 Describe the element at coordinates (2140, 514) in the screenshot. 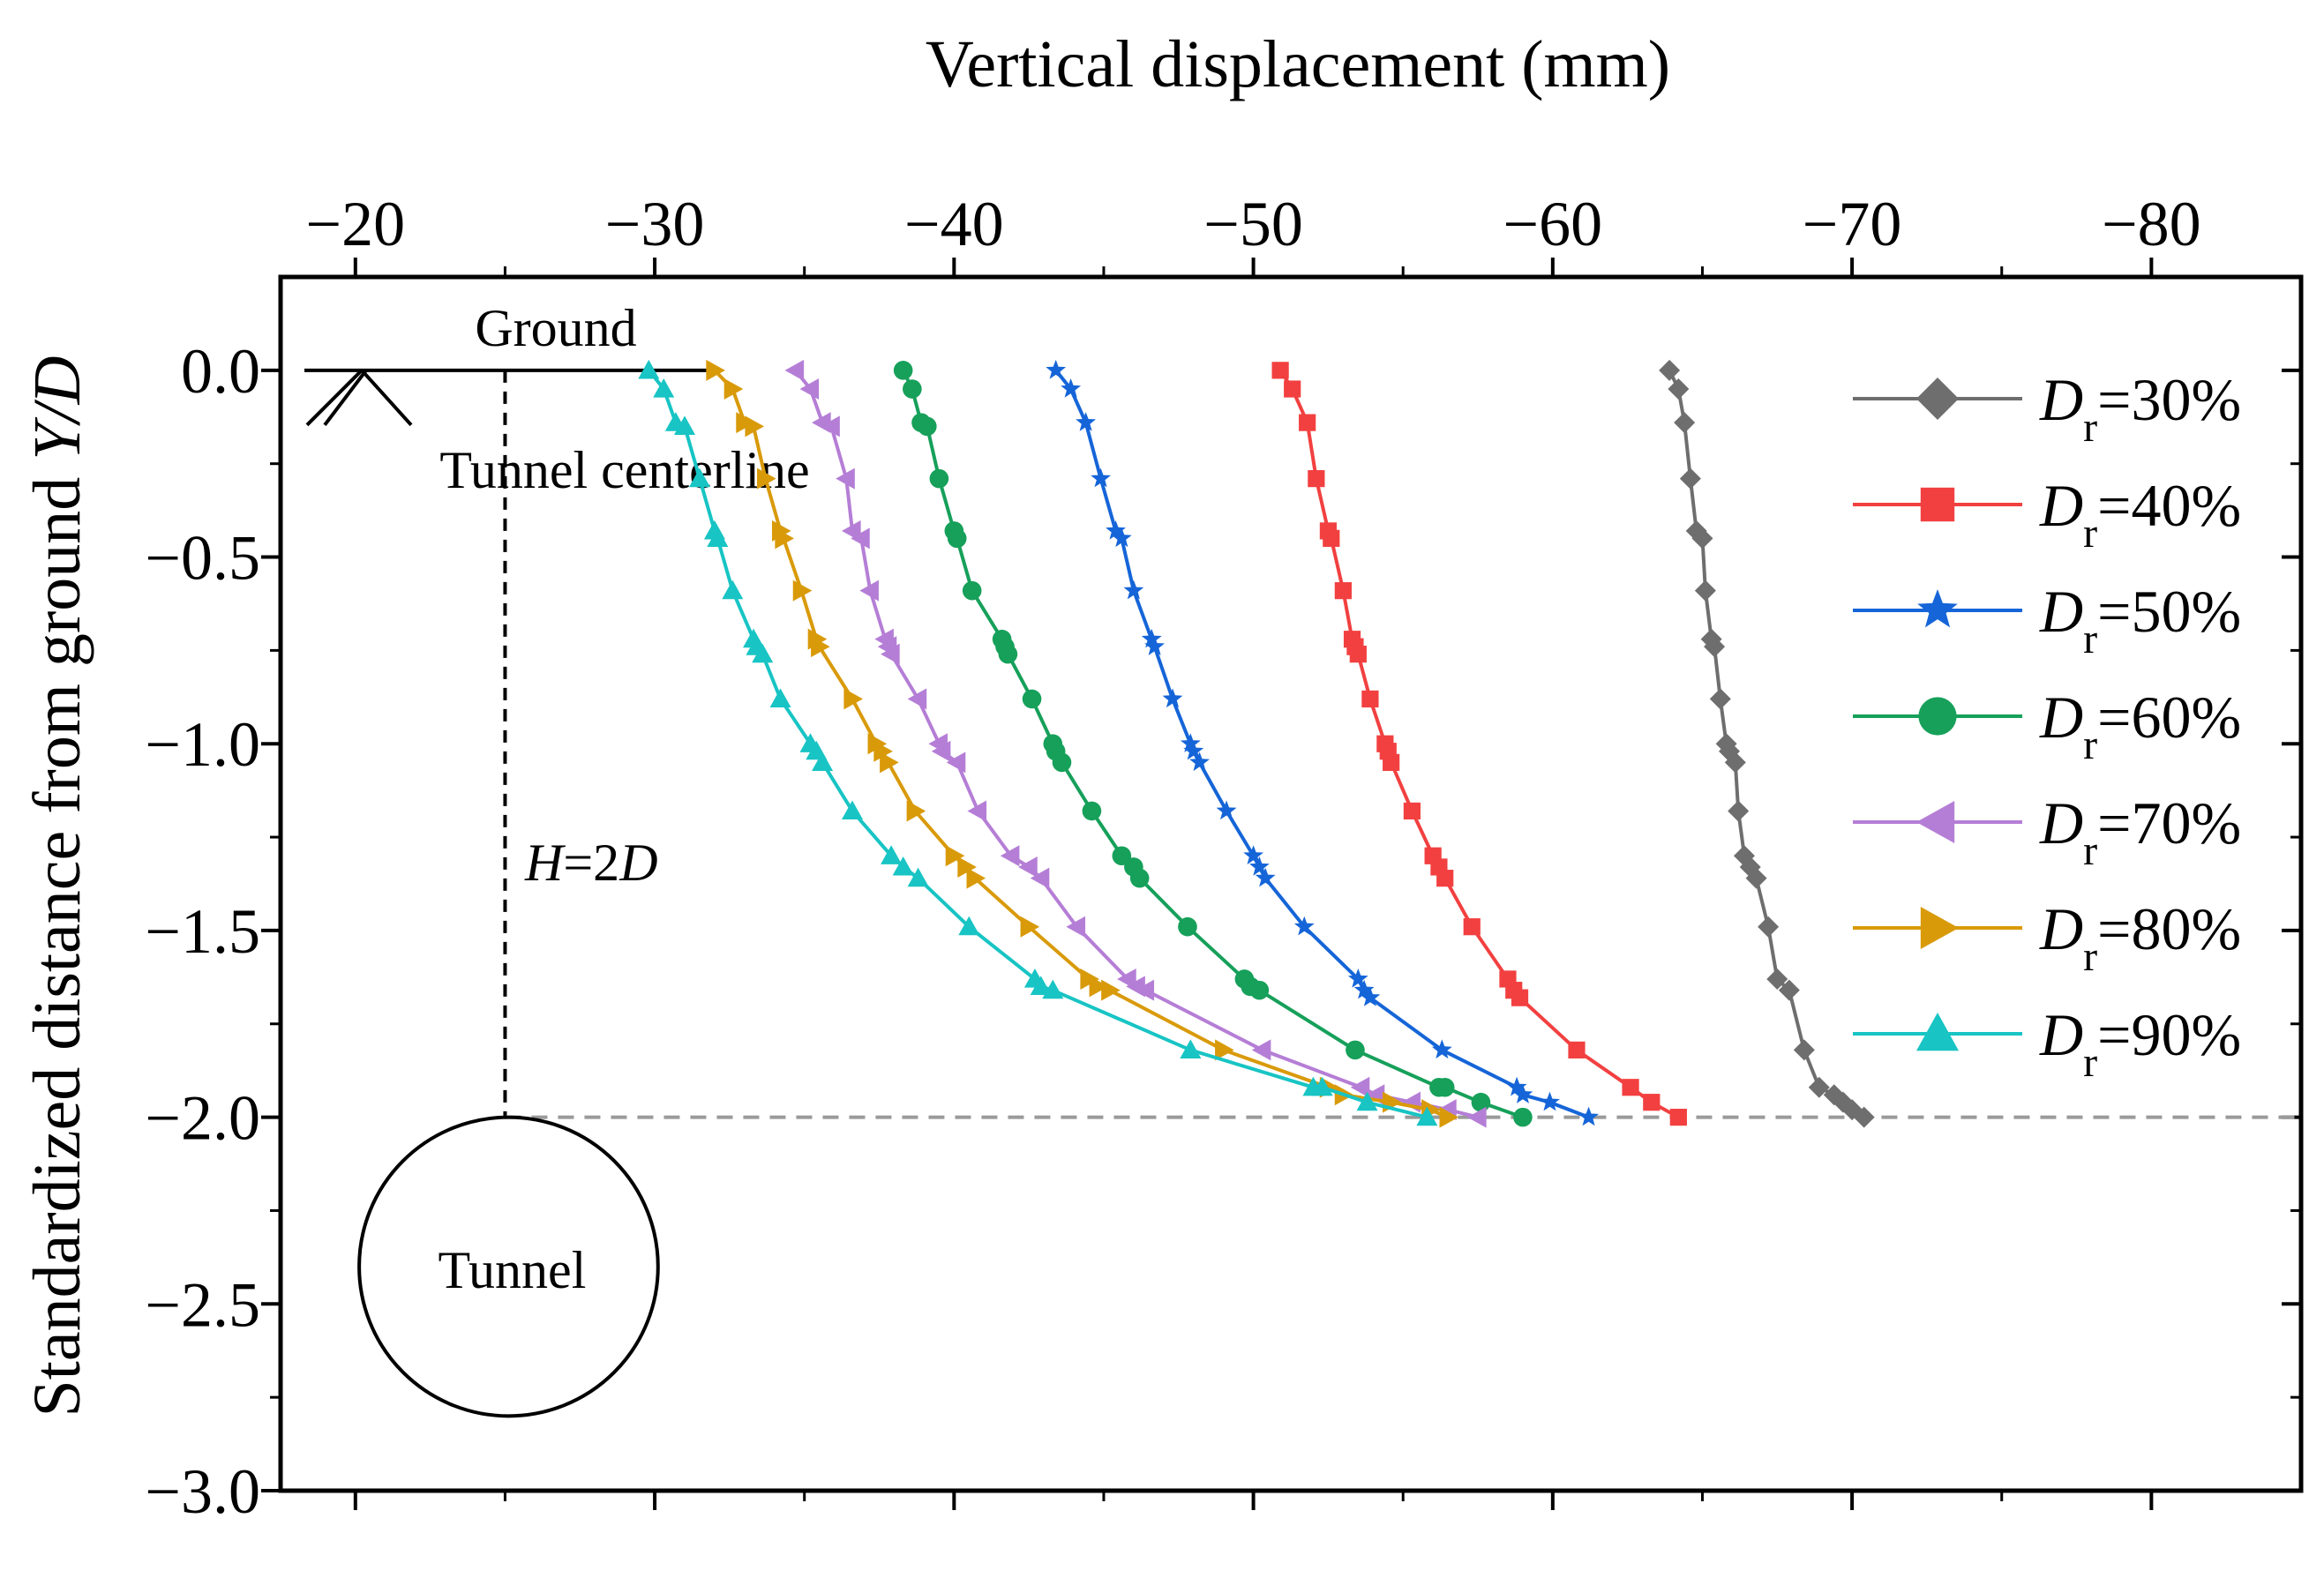

I see `legend-label: Dr=40%` at that location.